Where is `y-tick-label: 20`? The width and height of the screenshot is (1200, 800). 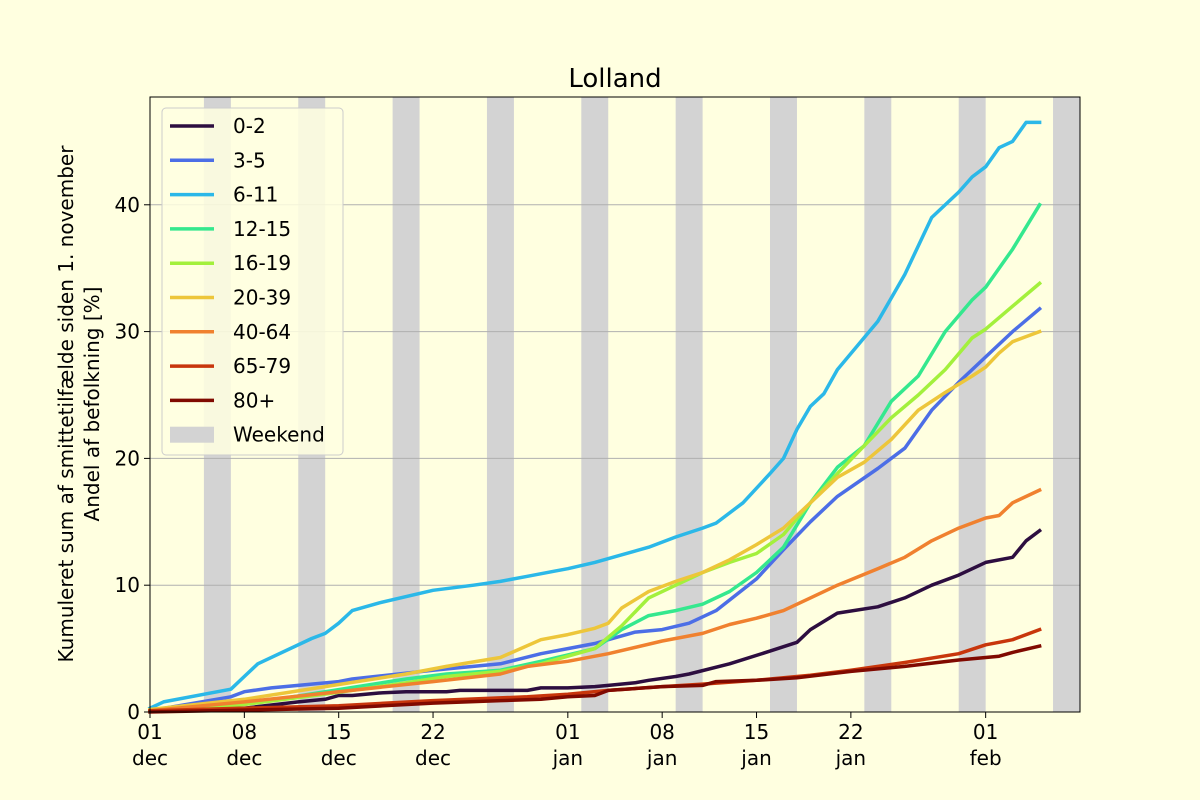 y-tick-label: 20 is located at coordinates (127, 458).